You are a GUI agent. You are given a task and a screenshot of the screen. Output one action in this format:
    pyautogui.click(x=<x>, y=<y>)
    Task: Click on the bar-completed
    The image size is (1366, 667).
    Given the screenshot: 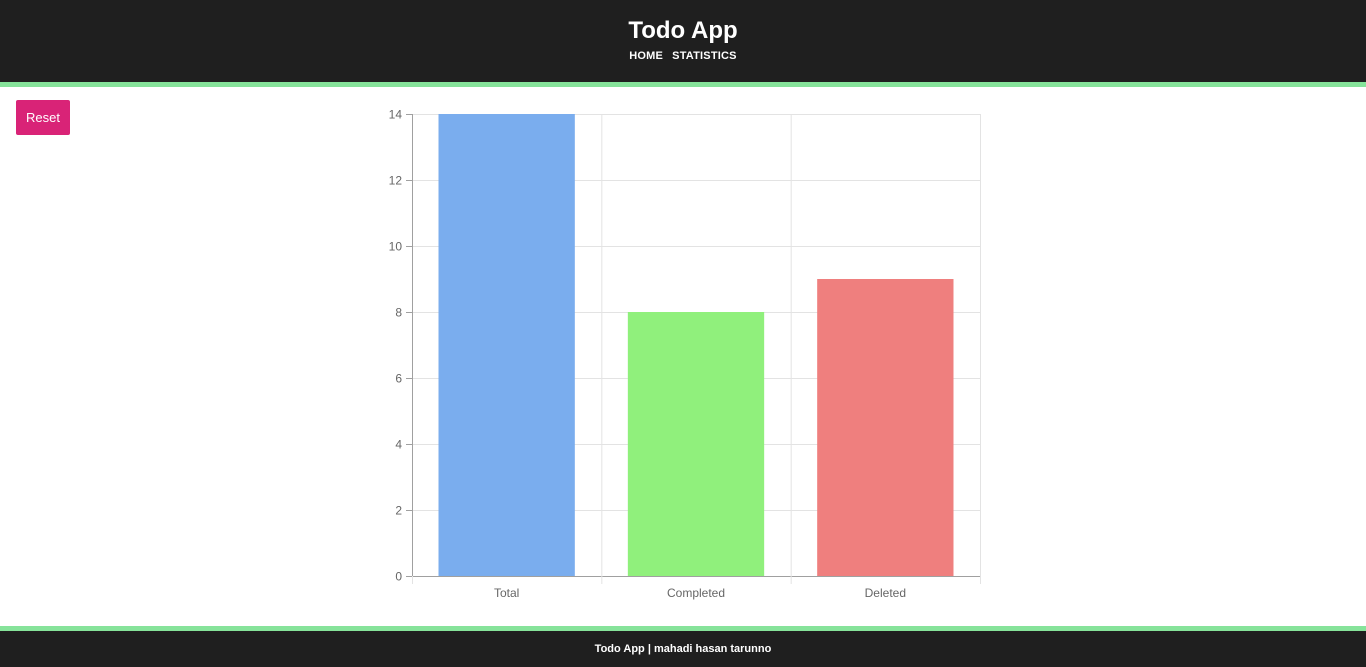 What is the action you would take?
    pyautogui.click(x=696, y=444)
    